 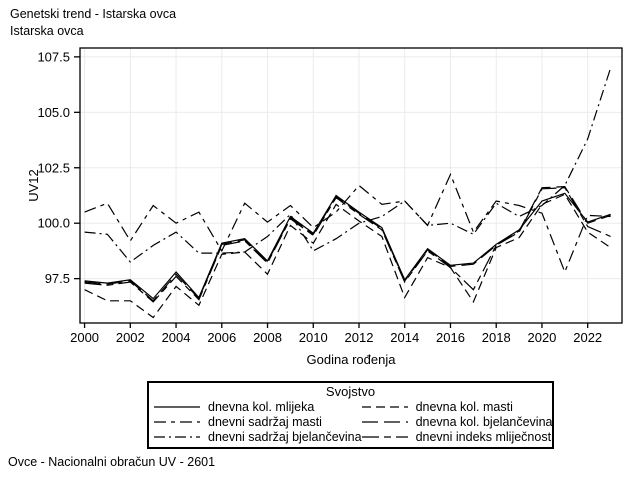 I want to click on x-axis-title: Godina rođenja, so click(x=352, y=359).